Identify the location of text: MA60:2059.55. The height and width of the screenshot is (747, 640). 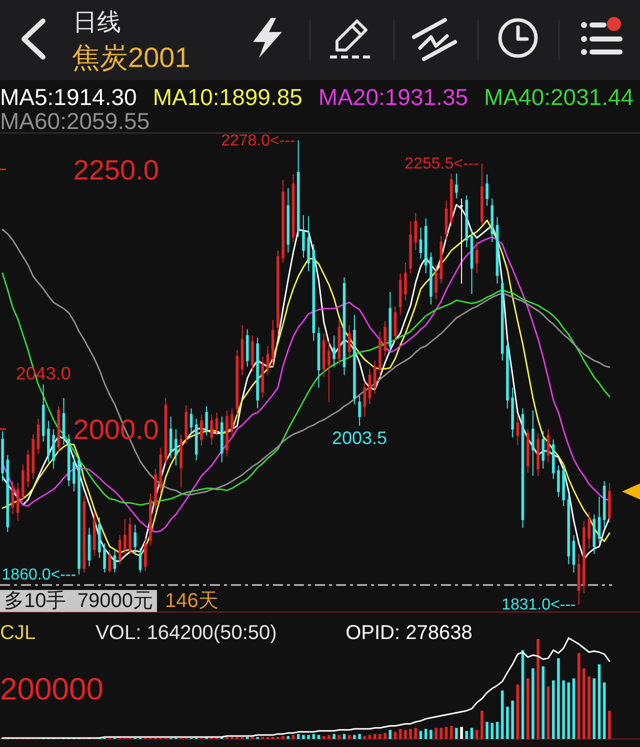
(75, 121).